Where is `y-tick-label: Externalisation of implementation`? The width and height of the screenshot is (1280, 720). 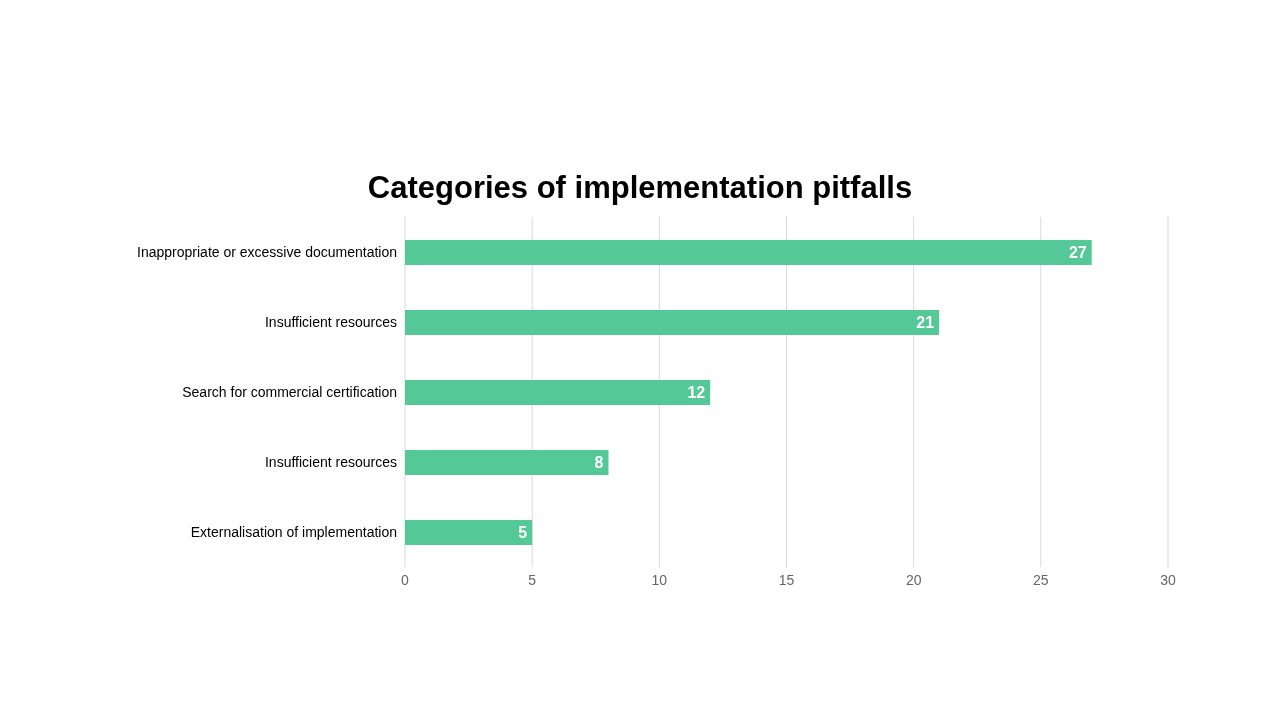
y-tick-label: Externalisation of implementation is located at coordinates (293, 531).